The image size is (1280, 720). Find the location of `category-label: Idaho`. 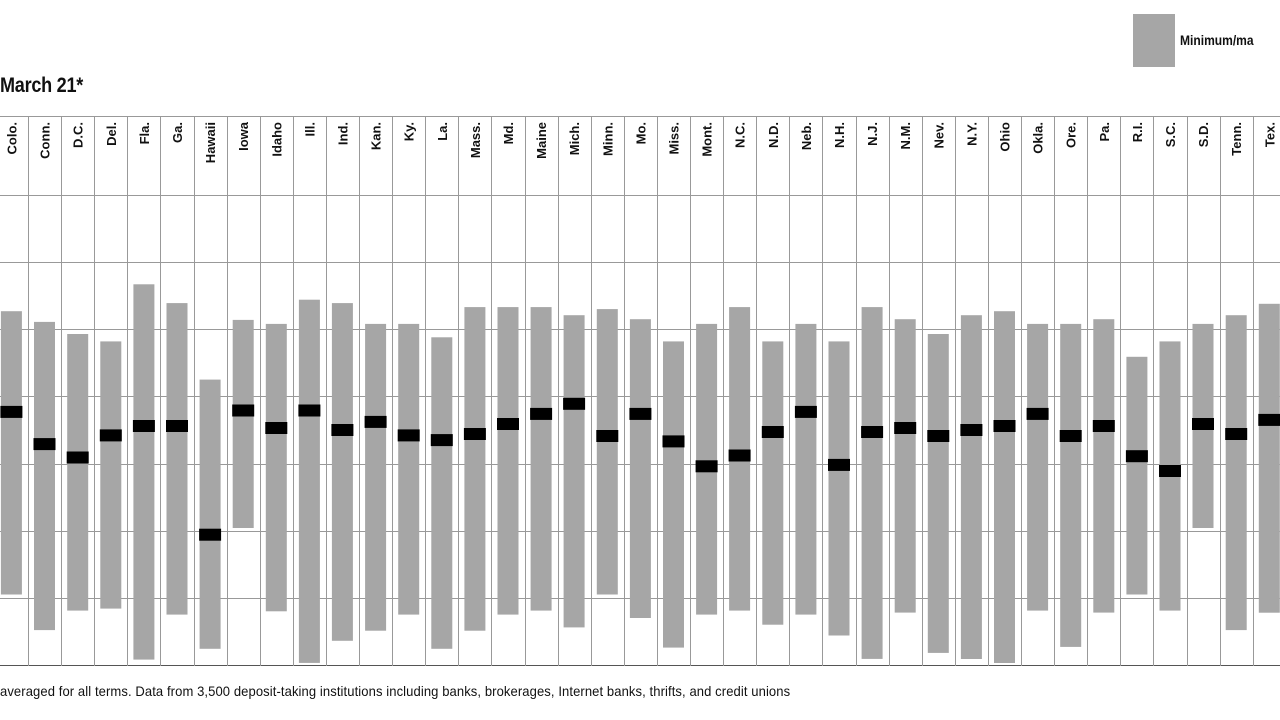

category-label: Idaho is located at coordinates (276, 139).